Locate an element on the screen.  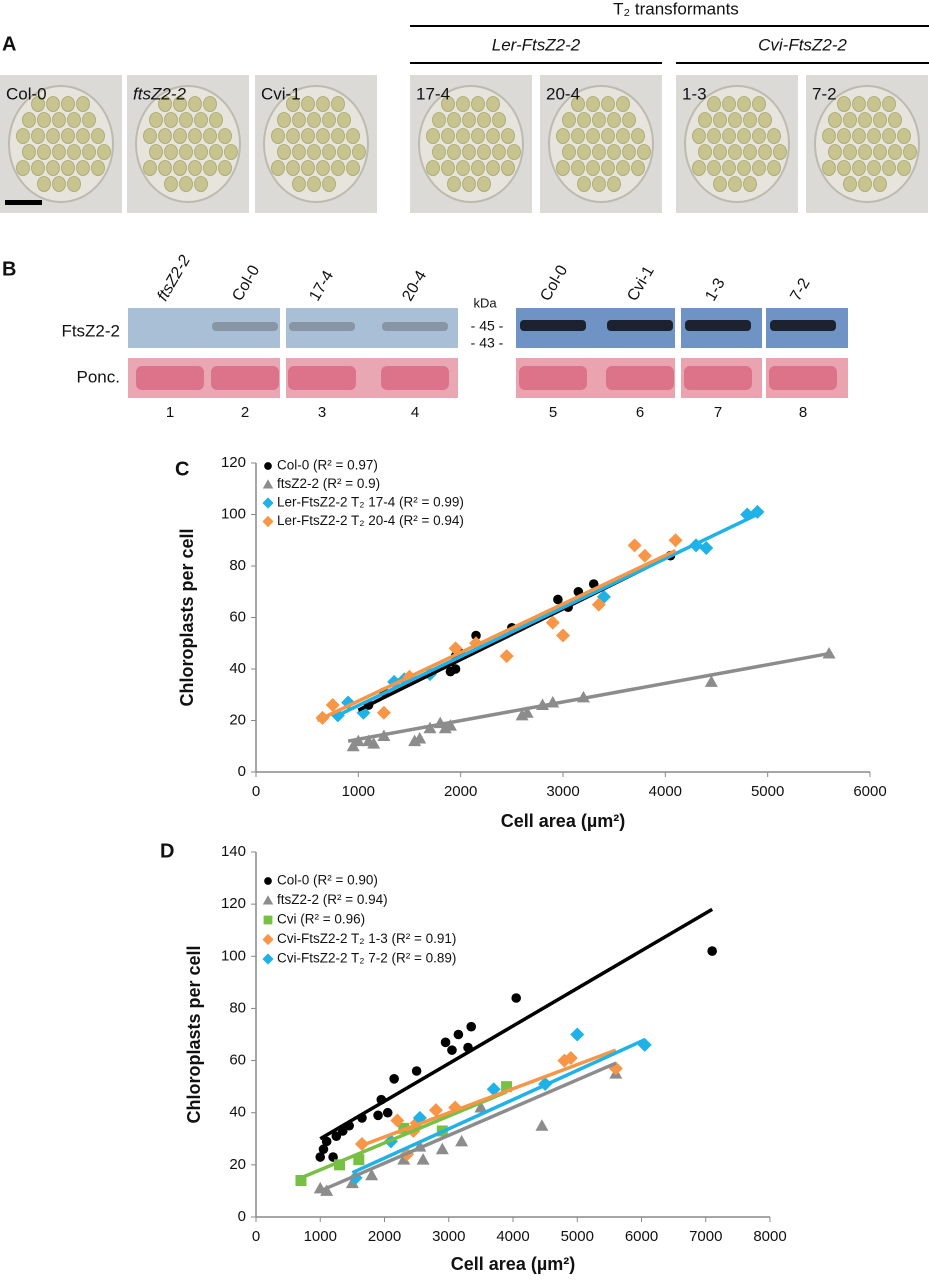
panel-letter: A is located at coordinates (9, 44).